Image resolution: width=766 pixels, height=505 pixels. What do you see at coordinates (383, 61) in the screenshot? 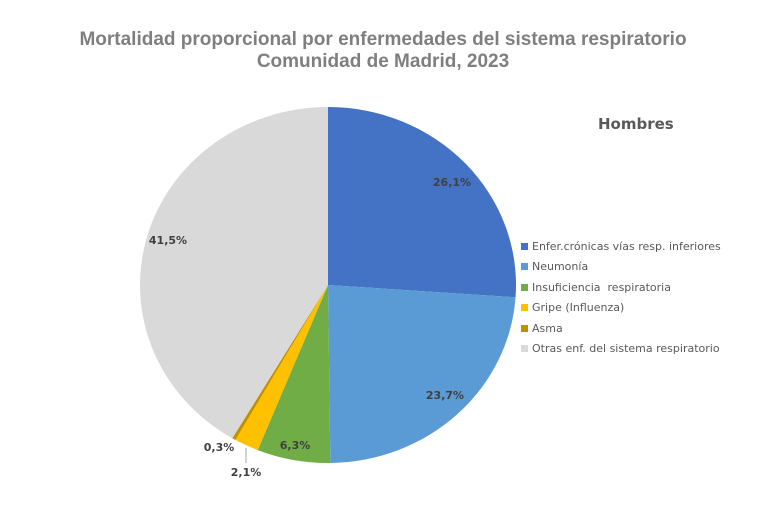
I see `chart-subtitle: Comunidad de Madrid, 2023` at bounding box center [383, 61].